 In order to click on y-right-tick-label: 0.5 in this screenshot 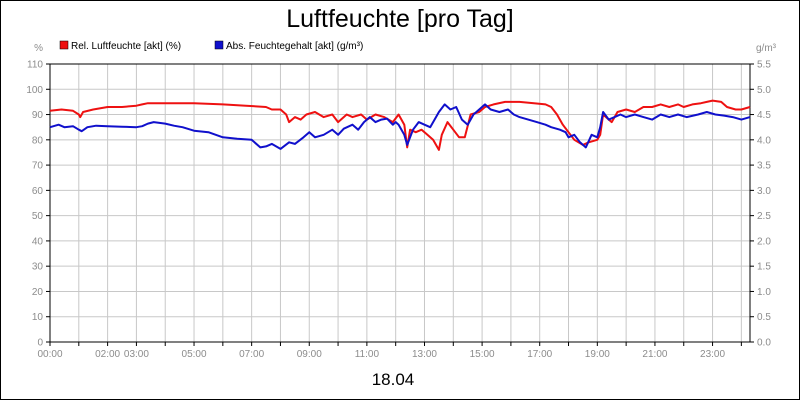, I will do `click(764, 317)`.